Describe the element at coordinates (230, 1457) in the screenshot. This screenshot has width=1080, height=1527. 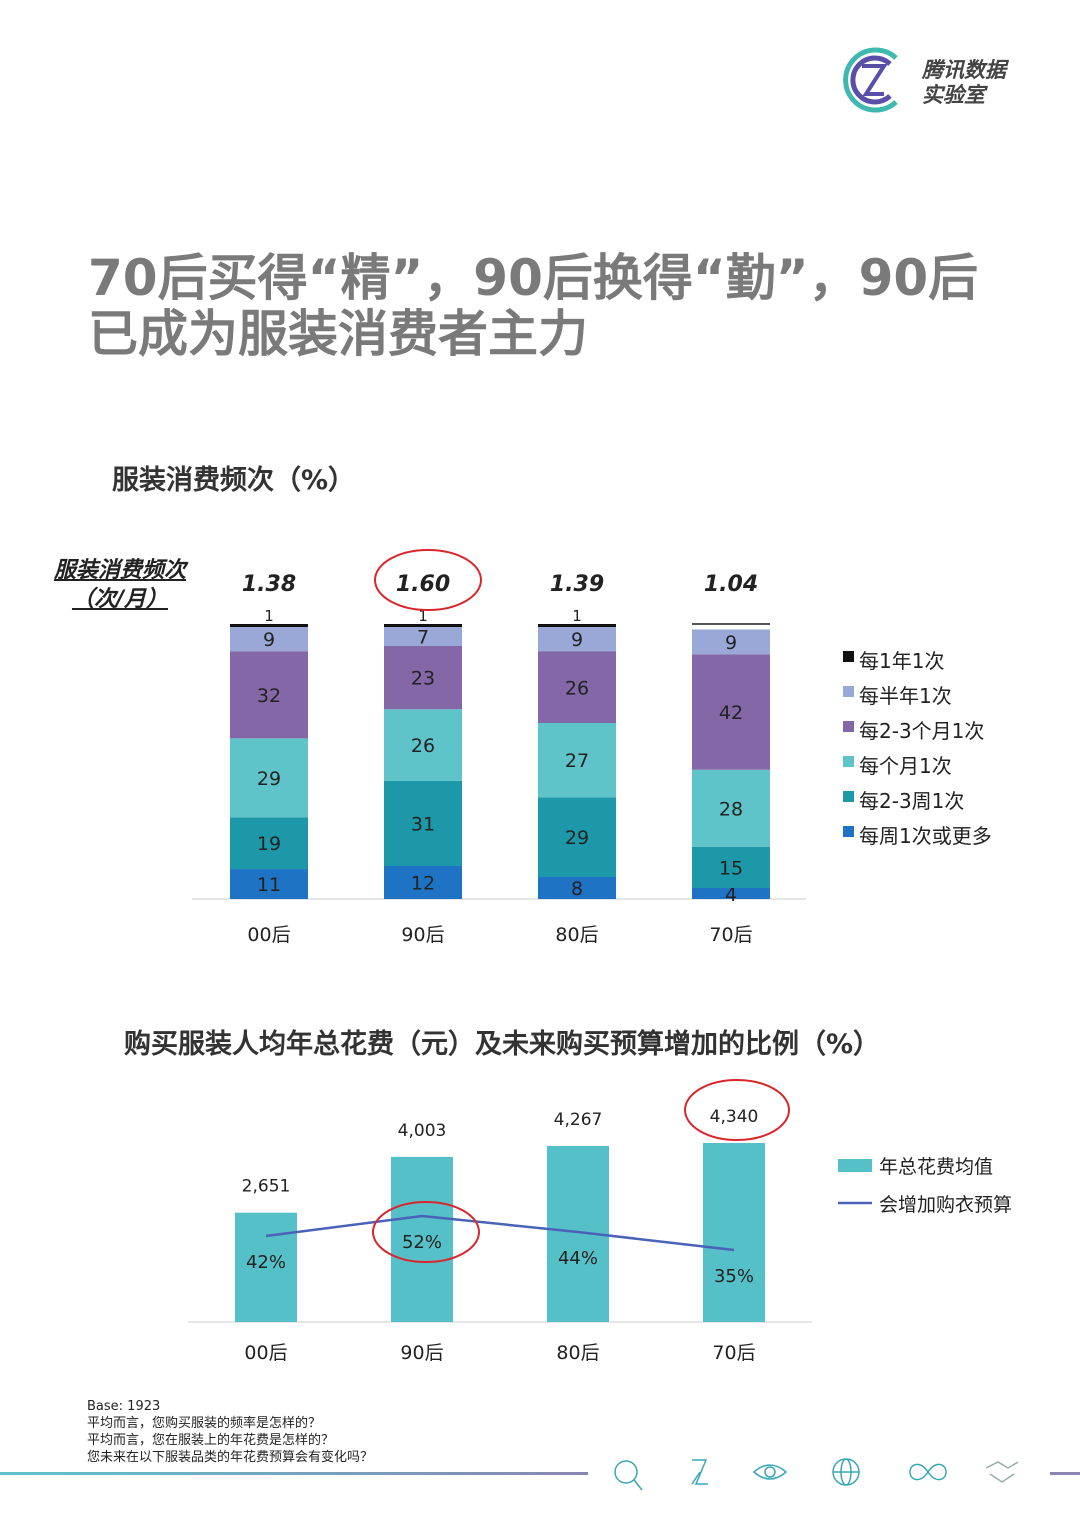
I see `note-question: 您未来在以下服装品类的年花费预算会有变化吗？` at that location.